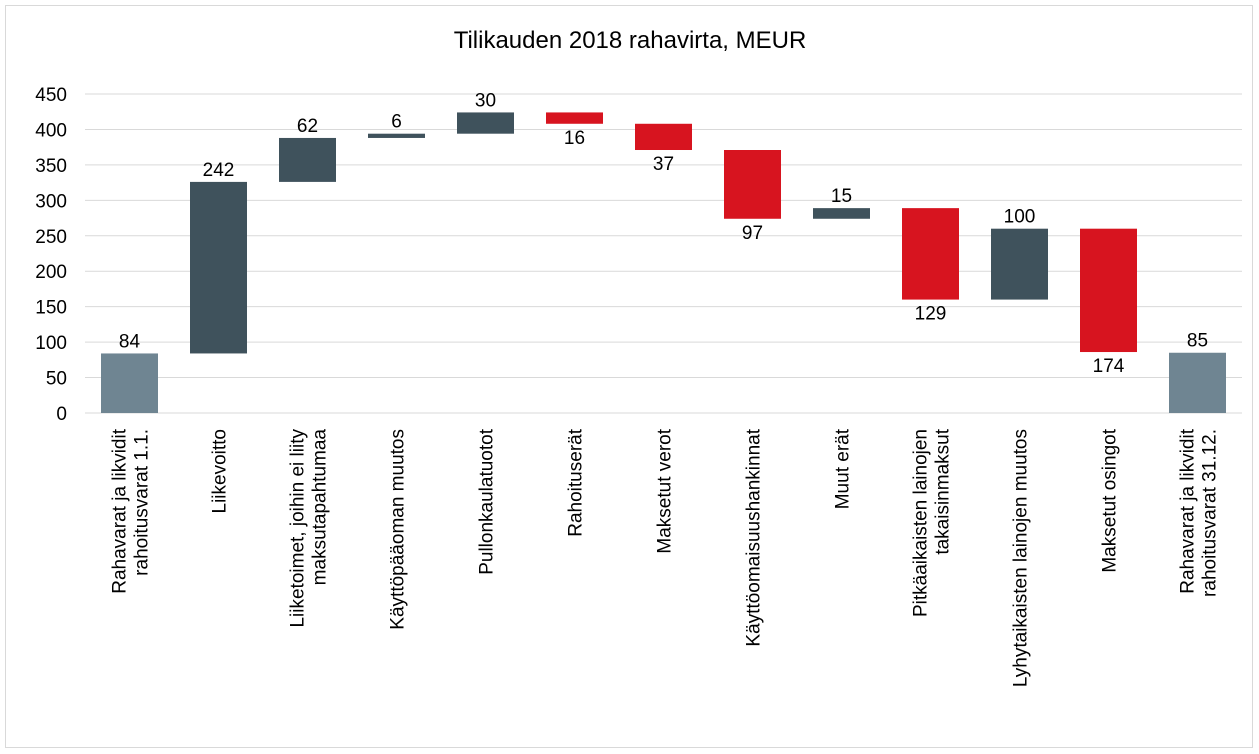  I want to click on y-tick-label: 450, so click(51, 95).